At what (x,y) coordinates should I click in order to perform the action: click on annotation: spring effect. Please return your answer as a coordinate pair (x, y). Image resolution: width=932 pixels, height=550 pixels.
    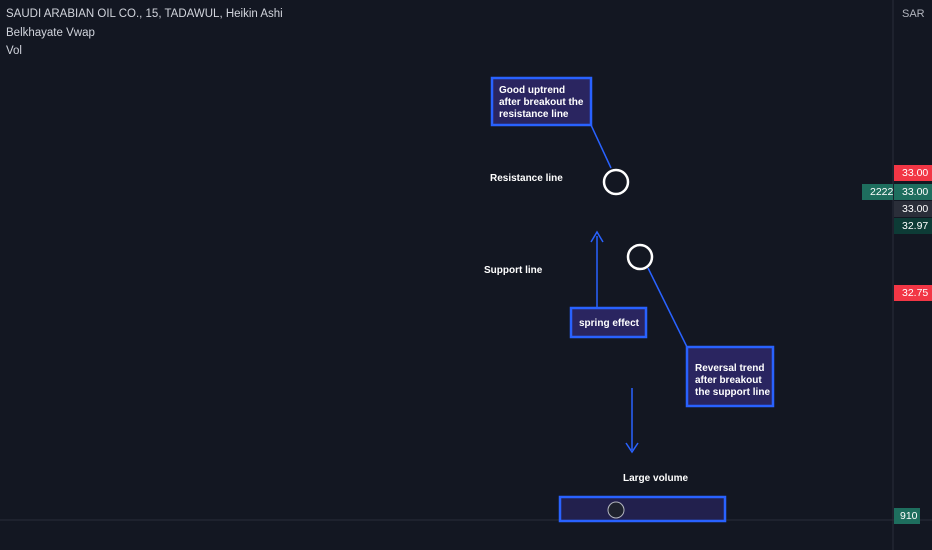
    Looking at the image, I should click on (609, 323).